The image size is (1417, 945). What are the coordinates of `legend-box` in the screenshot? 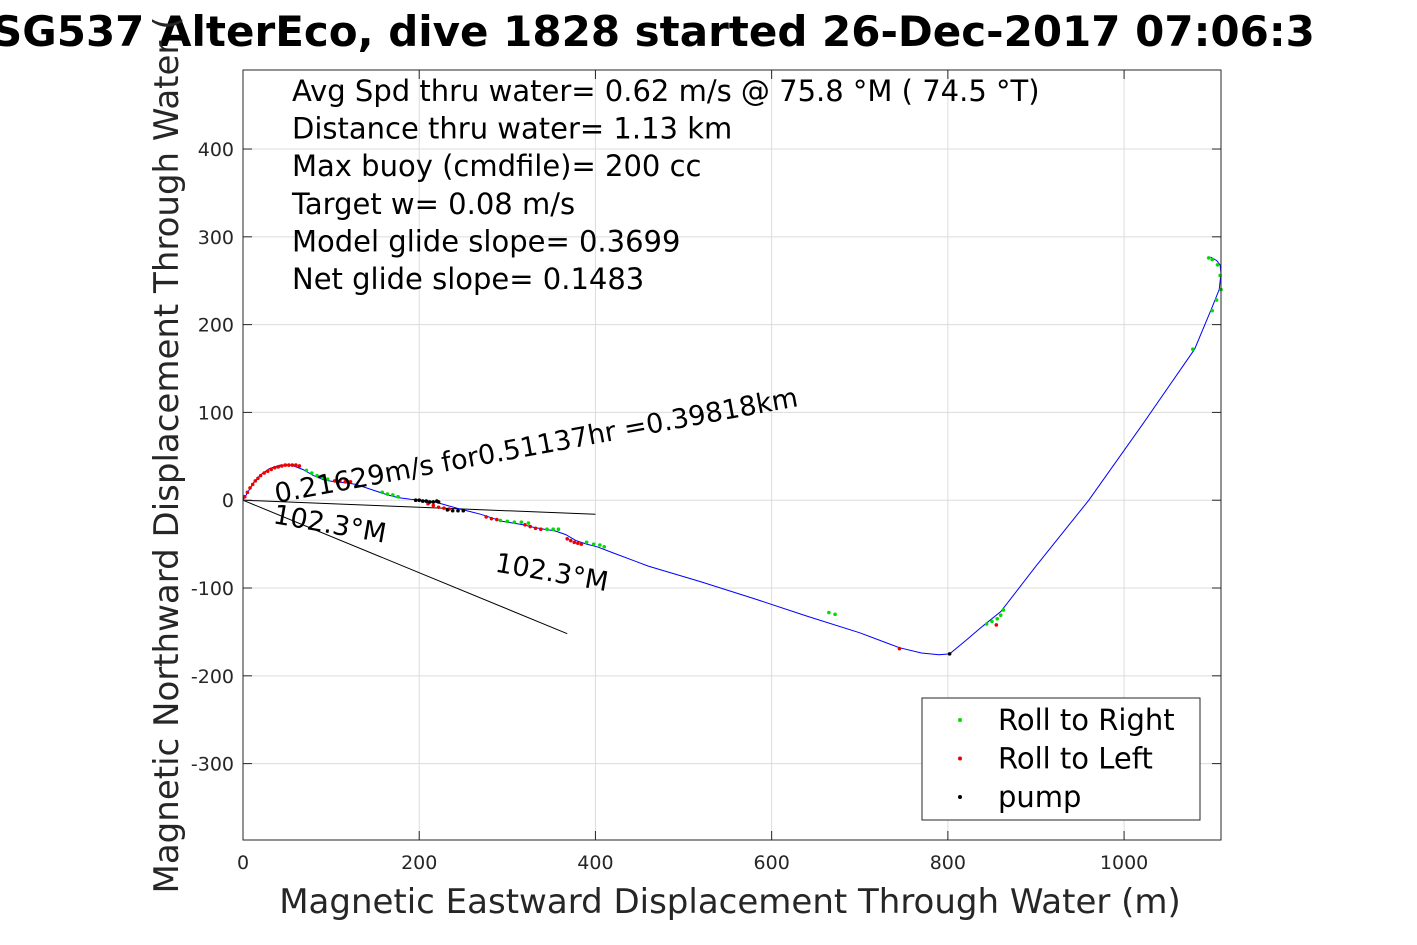 It's located at (1061, 759).